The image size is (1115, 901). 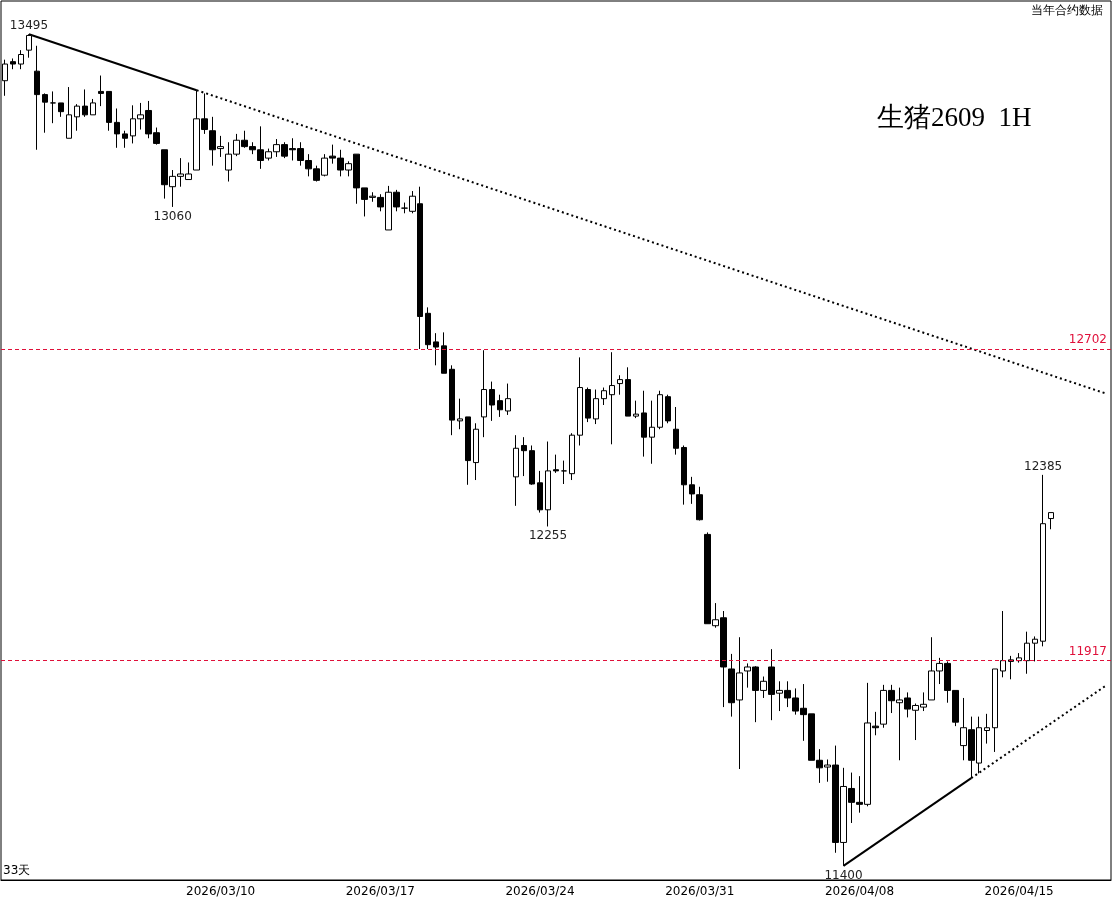 I want to click on annotation: 33天, so click(x=17, y=870).